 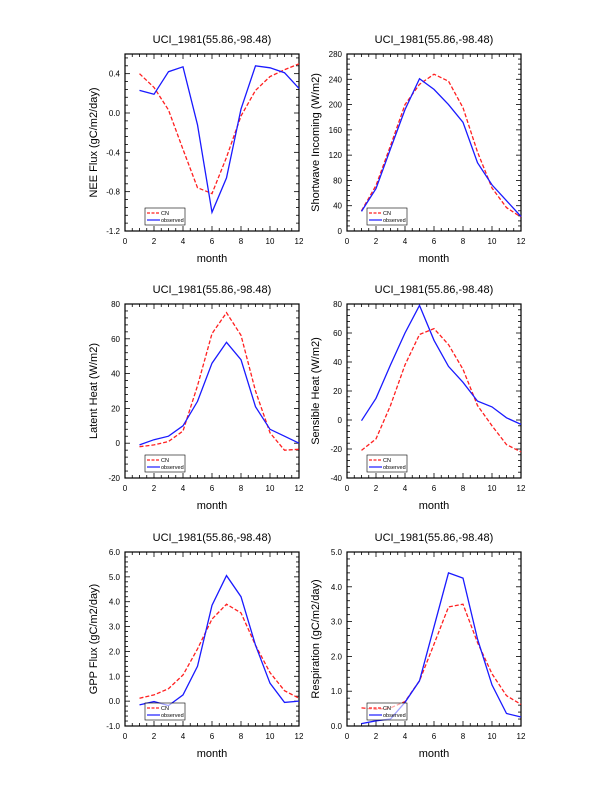 What do you see at coordinates (113, 231) in the screenshot?
I see `y-tick-label: -1.2` at bounding box center [113, 231].